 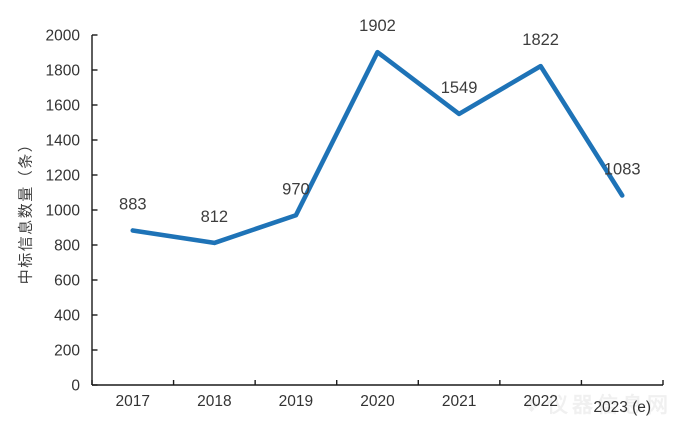 I want to click on y-tick-label: 1200, so click(x=63, y=176).